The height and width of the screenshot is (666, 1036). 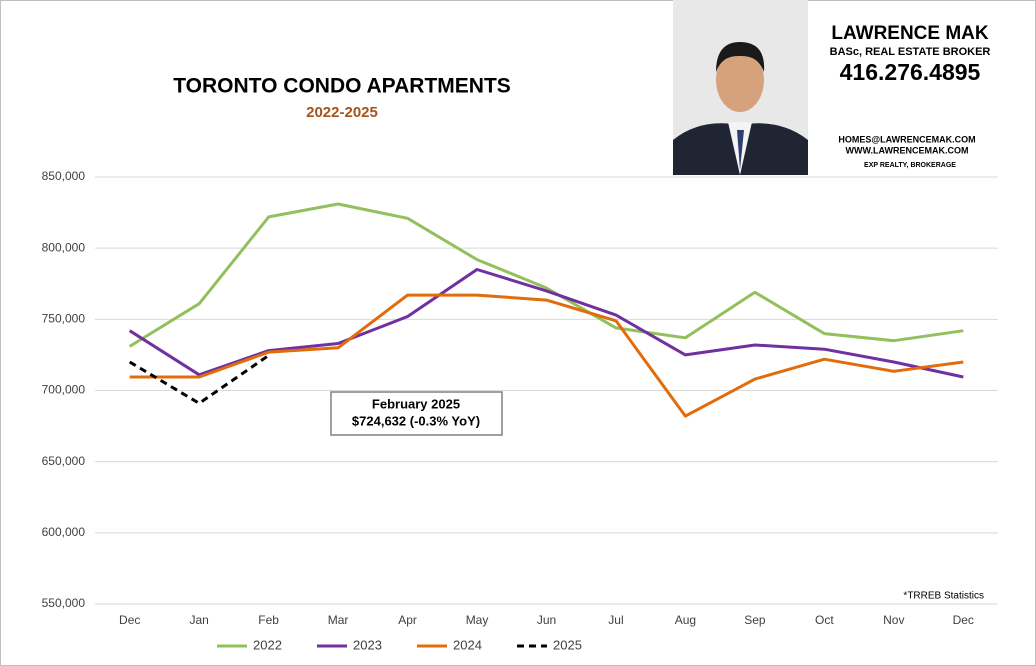 What do you see at coordinates (685, 620) in the screenshot?
I see `x-tick-label: Aug` at bounding box center [685, 620].